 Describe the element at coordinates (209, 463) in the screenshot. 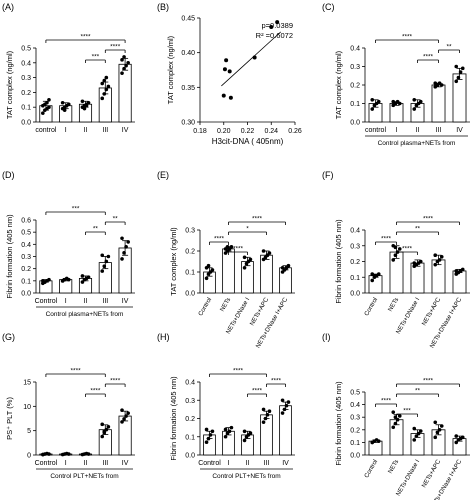

I see `x-tick-label: Control` at that location.